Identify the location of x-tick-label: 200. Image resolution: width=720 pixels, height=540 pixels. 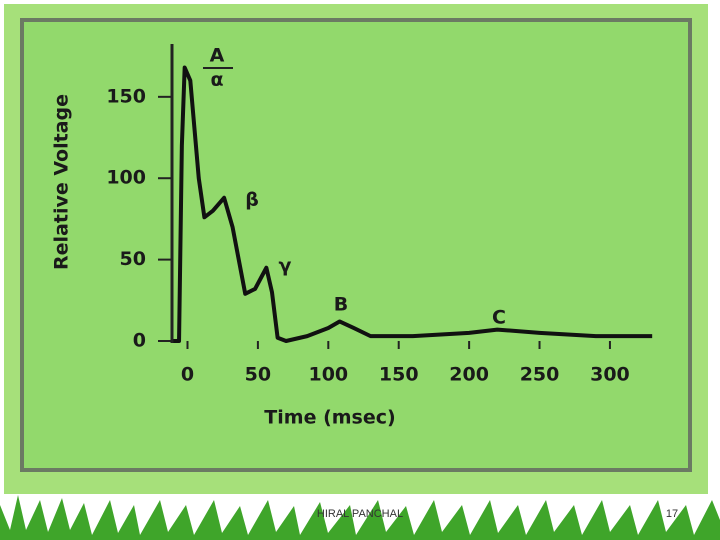
(469, 375).